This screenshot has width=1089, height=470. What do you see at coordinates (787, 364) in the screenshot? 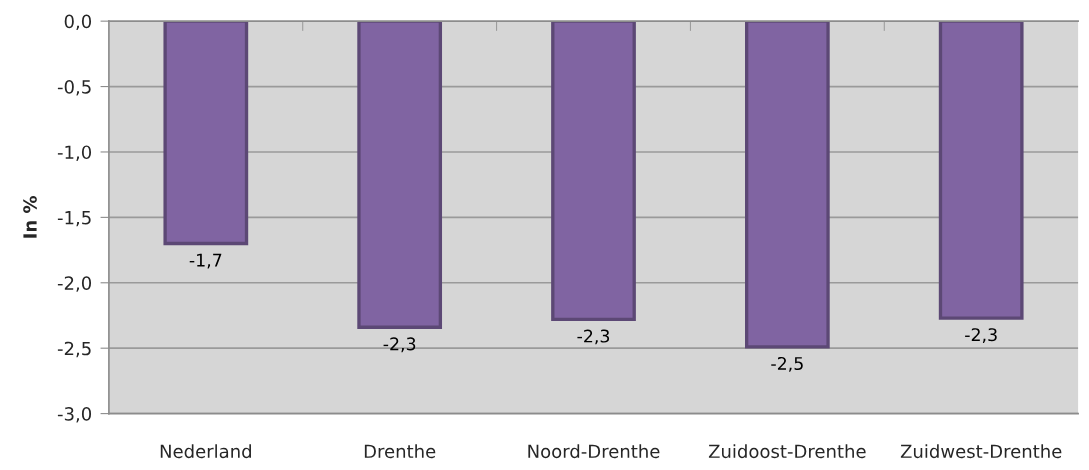
I see `data-label: -2,5` at bounding box center [787, 364].